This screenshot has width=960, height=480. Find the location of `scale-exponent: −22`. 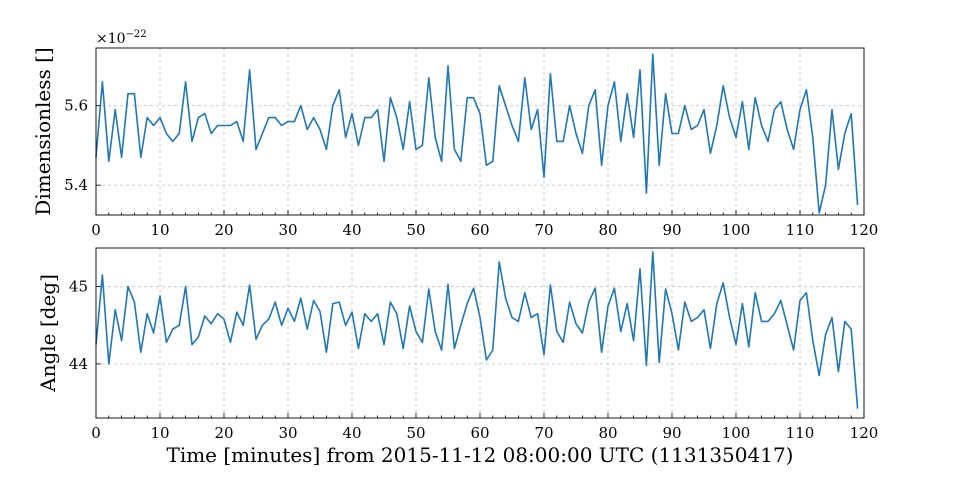

scale-exponent: −22 is located at coordinates (136, 34).